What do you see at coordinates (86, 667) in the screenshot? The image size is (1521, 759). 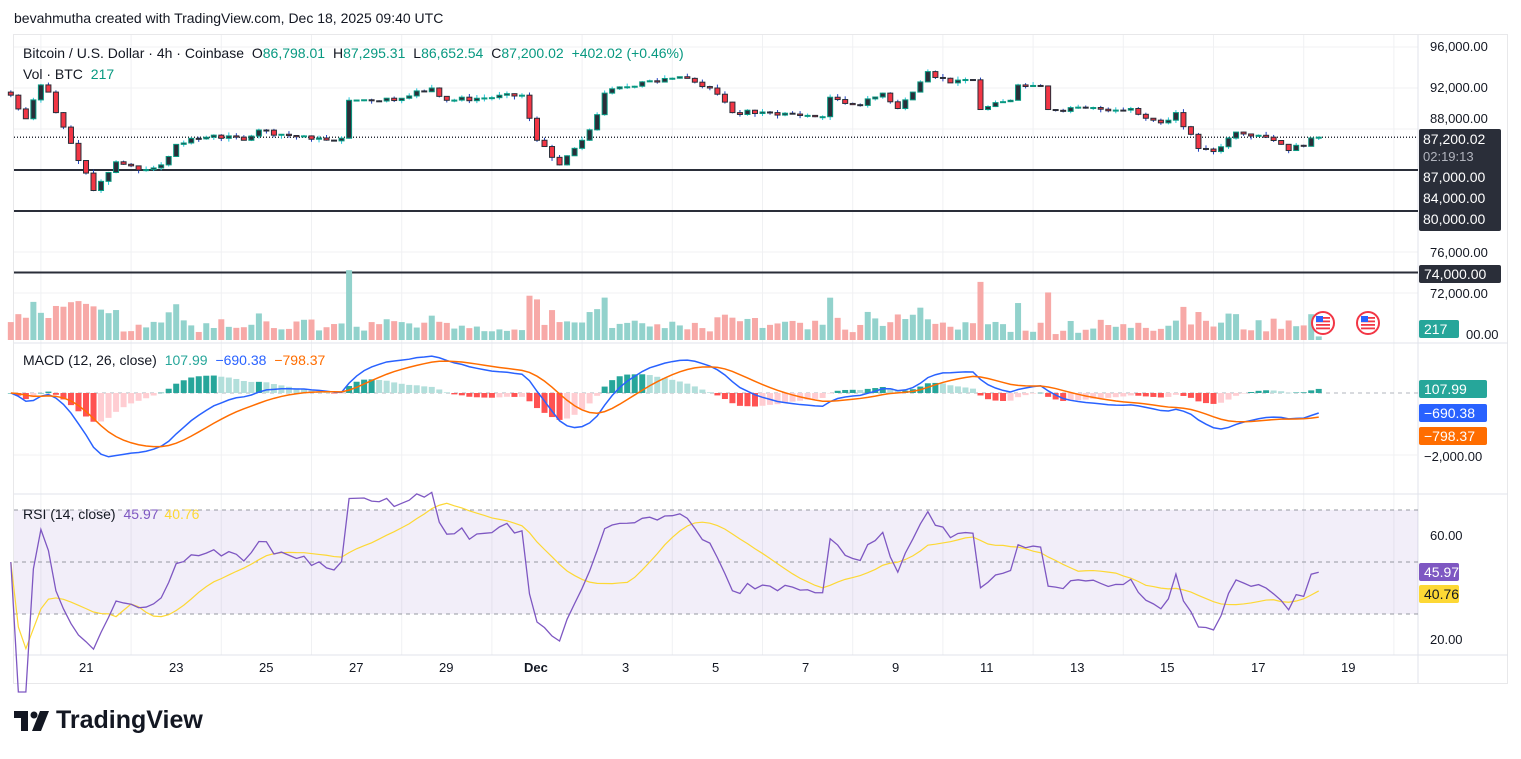 I see `time-tick: 21` at bounding box center [86, 667].